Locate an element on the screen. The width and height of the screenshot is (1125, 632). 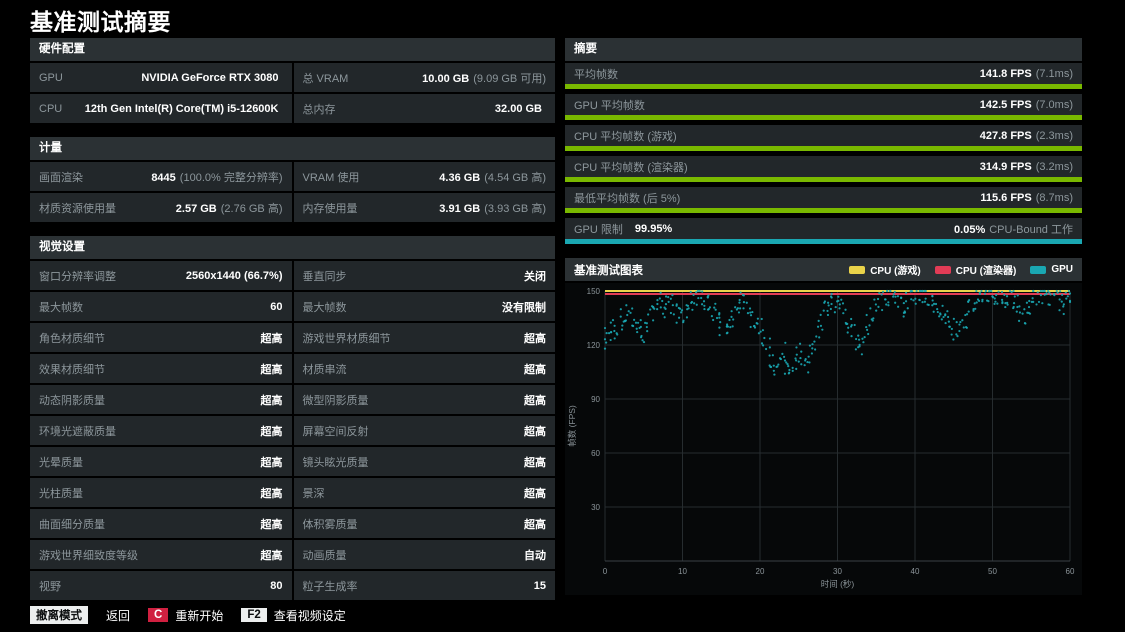
field-value-main: 2.57 GB is located at coordinates (196, 208).